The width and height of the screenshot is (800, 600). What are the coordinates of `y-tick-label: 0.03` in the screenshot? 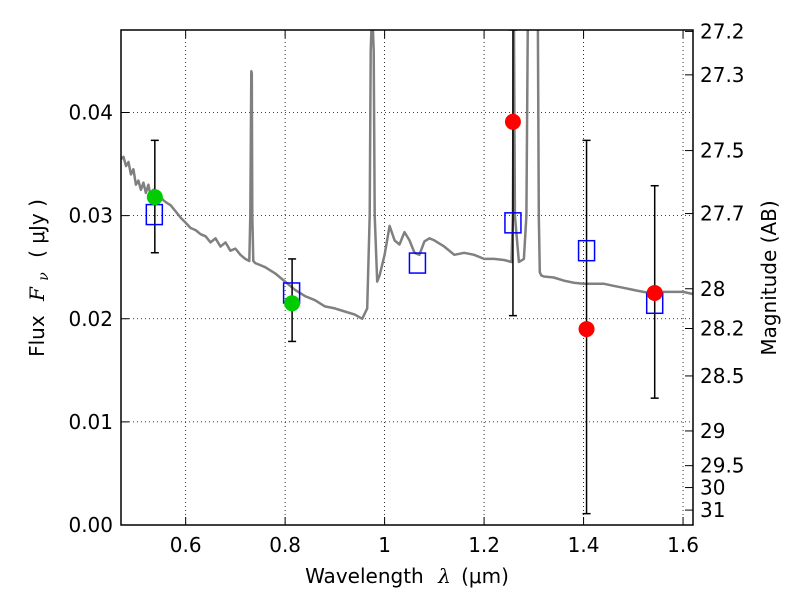 It's located at (90, 216).